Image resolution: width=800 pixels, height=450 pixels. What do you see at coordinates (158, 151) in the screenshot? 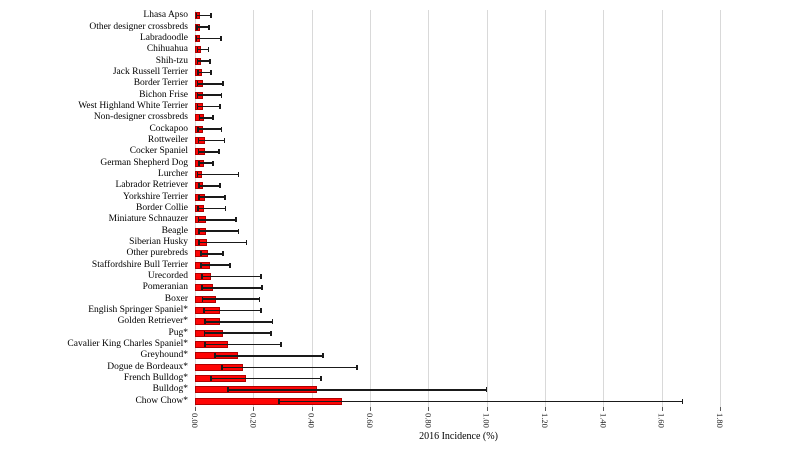
I see `breed-label: Cocker Spaniel` at bounding box center [158, 151].